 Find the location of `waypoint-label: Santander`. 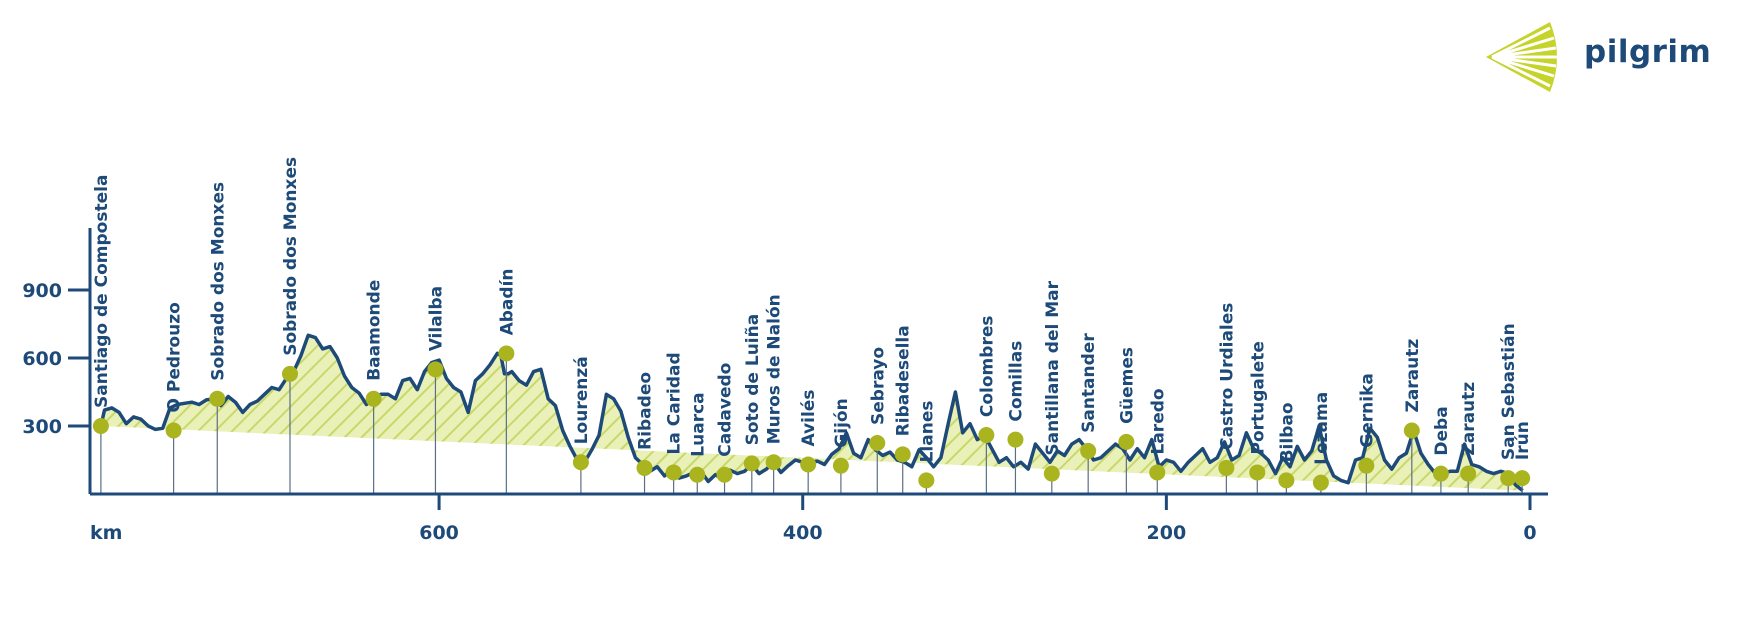

waypoint-label: Santander is located at coordinates (1089, 383).